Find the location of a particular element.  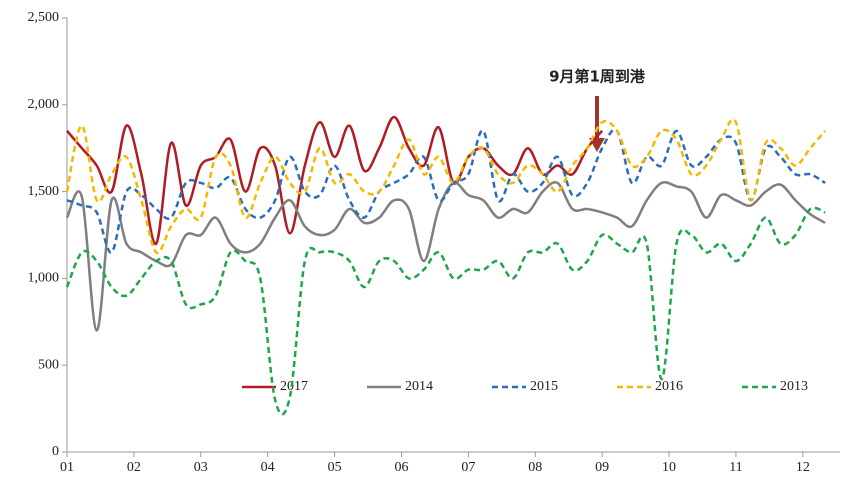

x-tick-label: 10 is located at coordinates (669, 467).